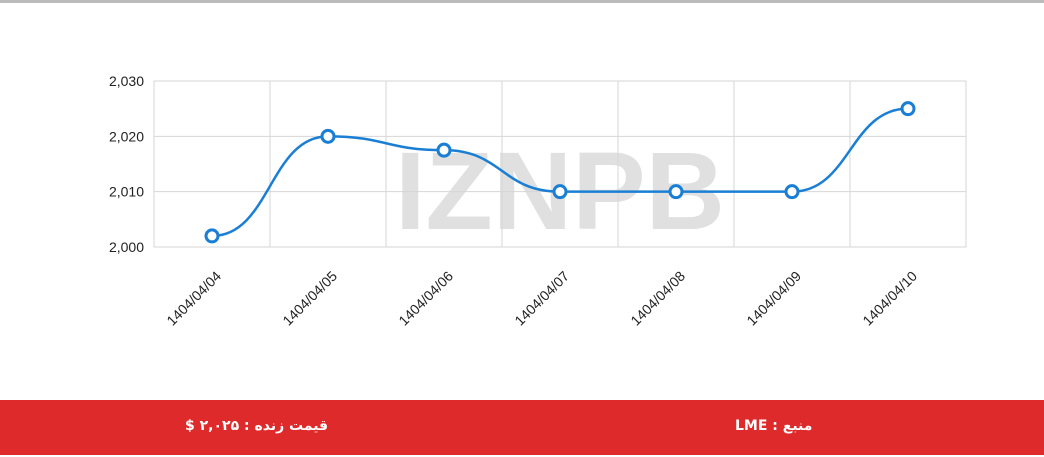 This screenshot has height=457, width=1044. Describe the element at coordinates (126, 192) in the screenshot. I see `y-tick-label: 2,010` at that location.